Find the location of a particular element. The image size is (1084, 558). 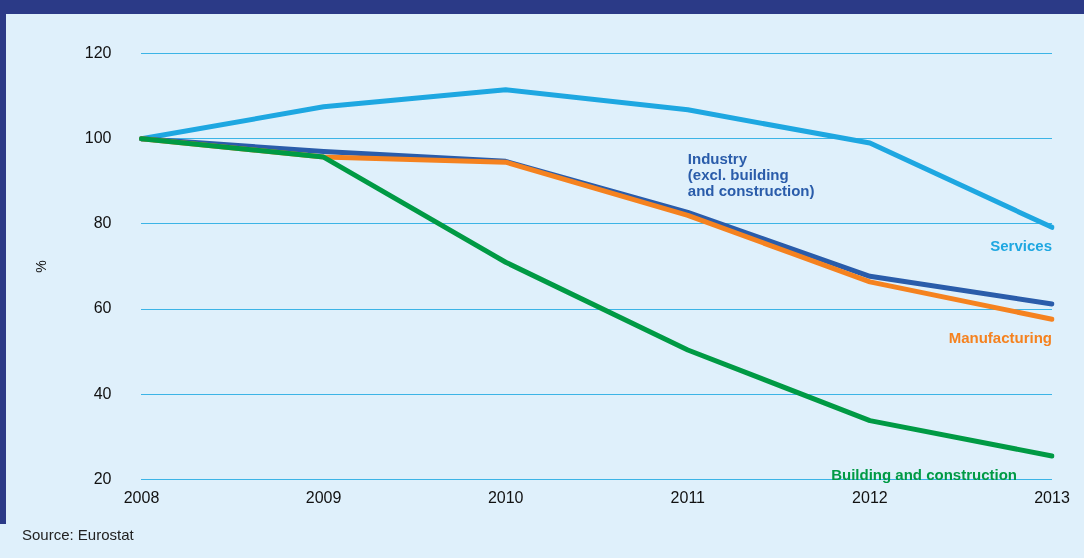

series-label: Building and construction is located at coordinates (924, 474).